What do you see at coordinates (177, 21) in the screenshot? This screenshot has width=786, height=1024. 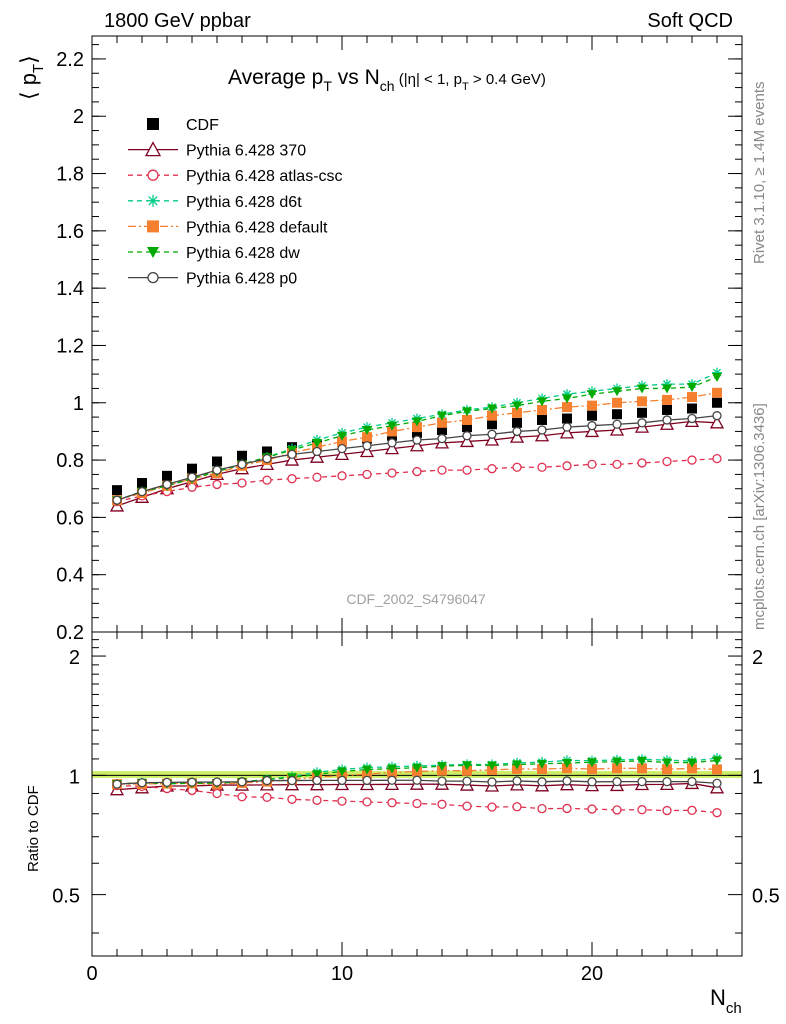 I see `header-left: 1800 GeV ppbar` at bounding box center [177, 21].